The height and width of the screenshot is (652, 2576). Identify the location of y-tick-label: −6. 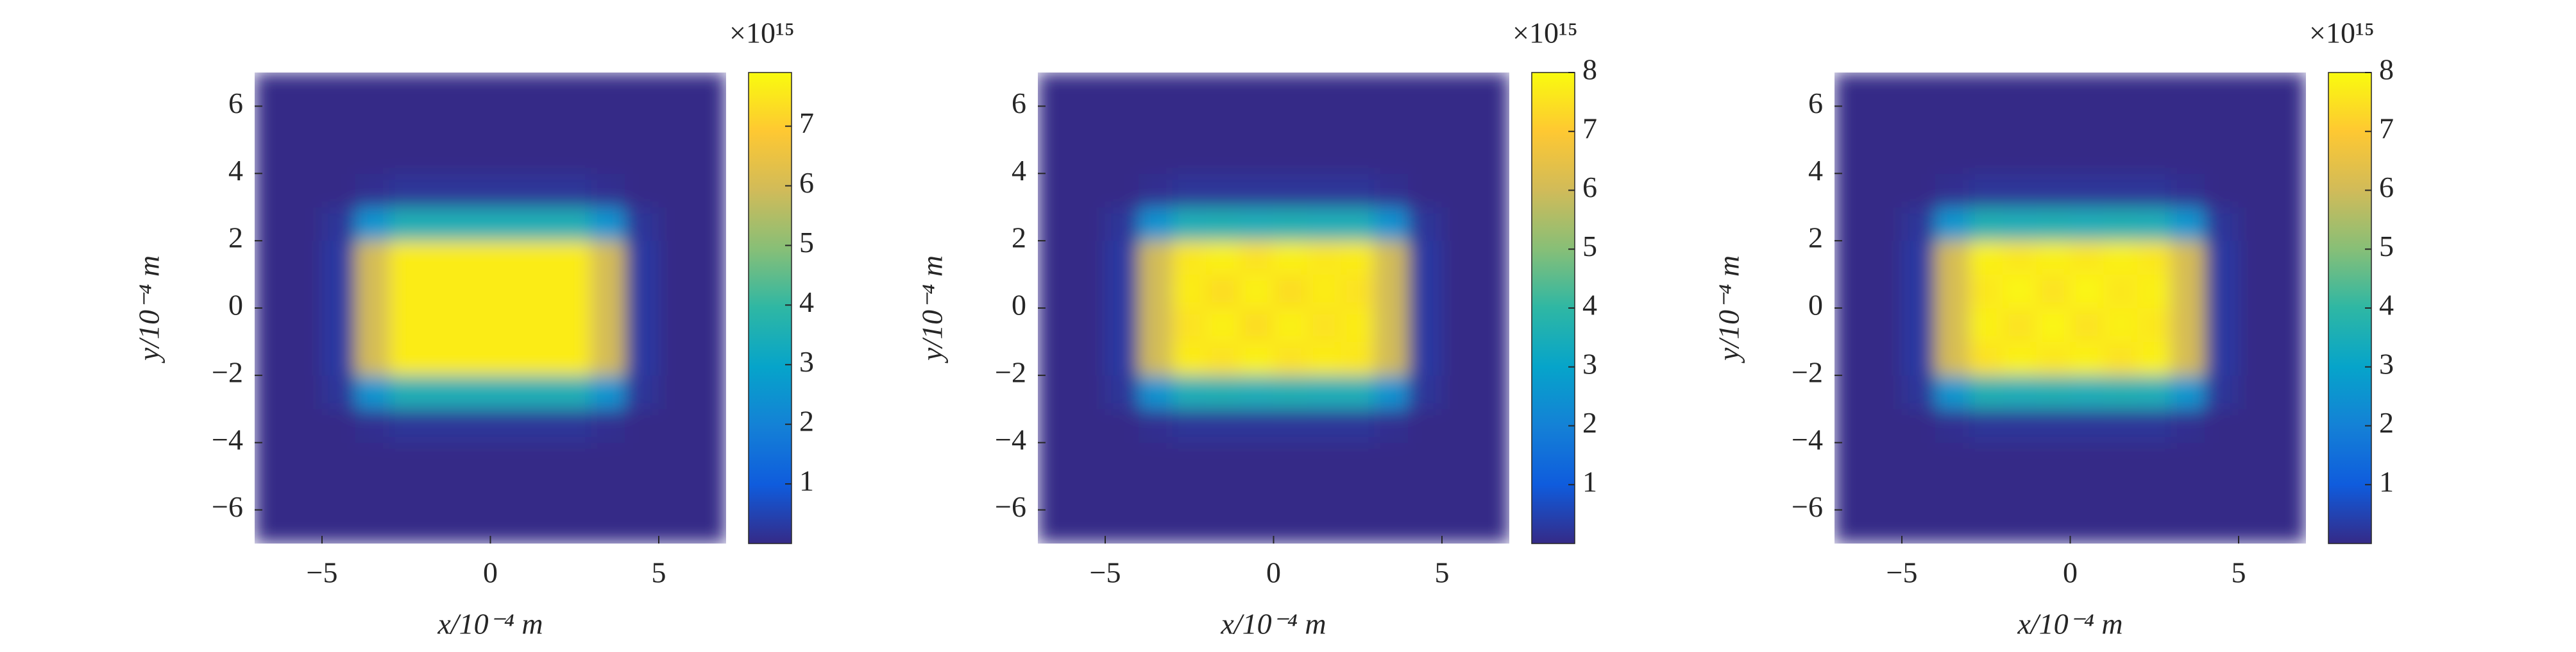
(1010, 506).